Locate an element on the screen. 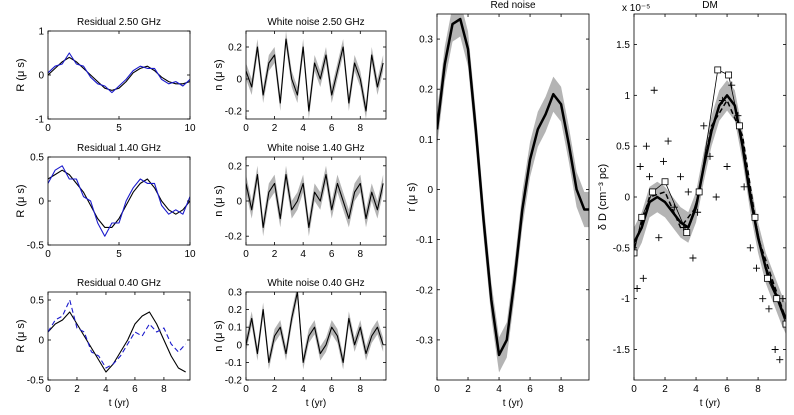 This screenshot has height=415, width=794. chart-title: Residual 1.40 GHz is located at coordinates (119, 148).